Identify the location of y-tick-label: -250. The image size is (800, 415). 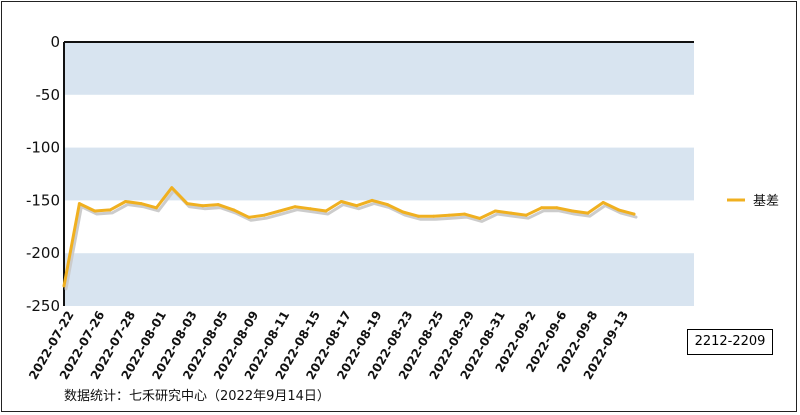
(43, 306).